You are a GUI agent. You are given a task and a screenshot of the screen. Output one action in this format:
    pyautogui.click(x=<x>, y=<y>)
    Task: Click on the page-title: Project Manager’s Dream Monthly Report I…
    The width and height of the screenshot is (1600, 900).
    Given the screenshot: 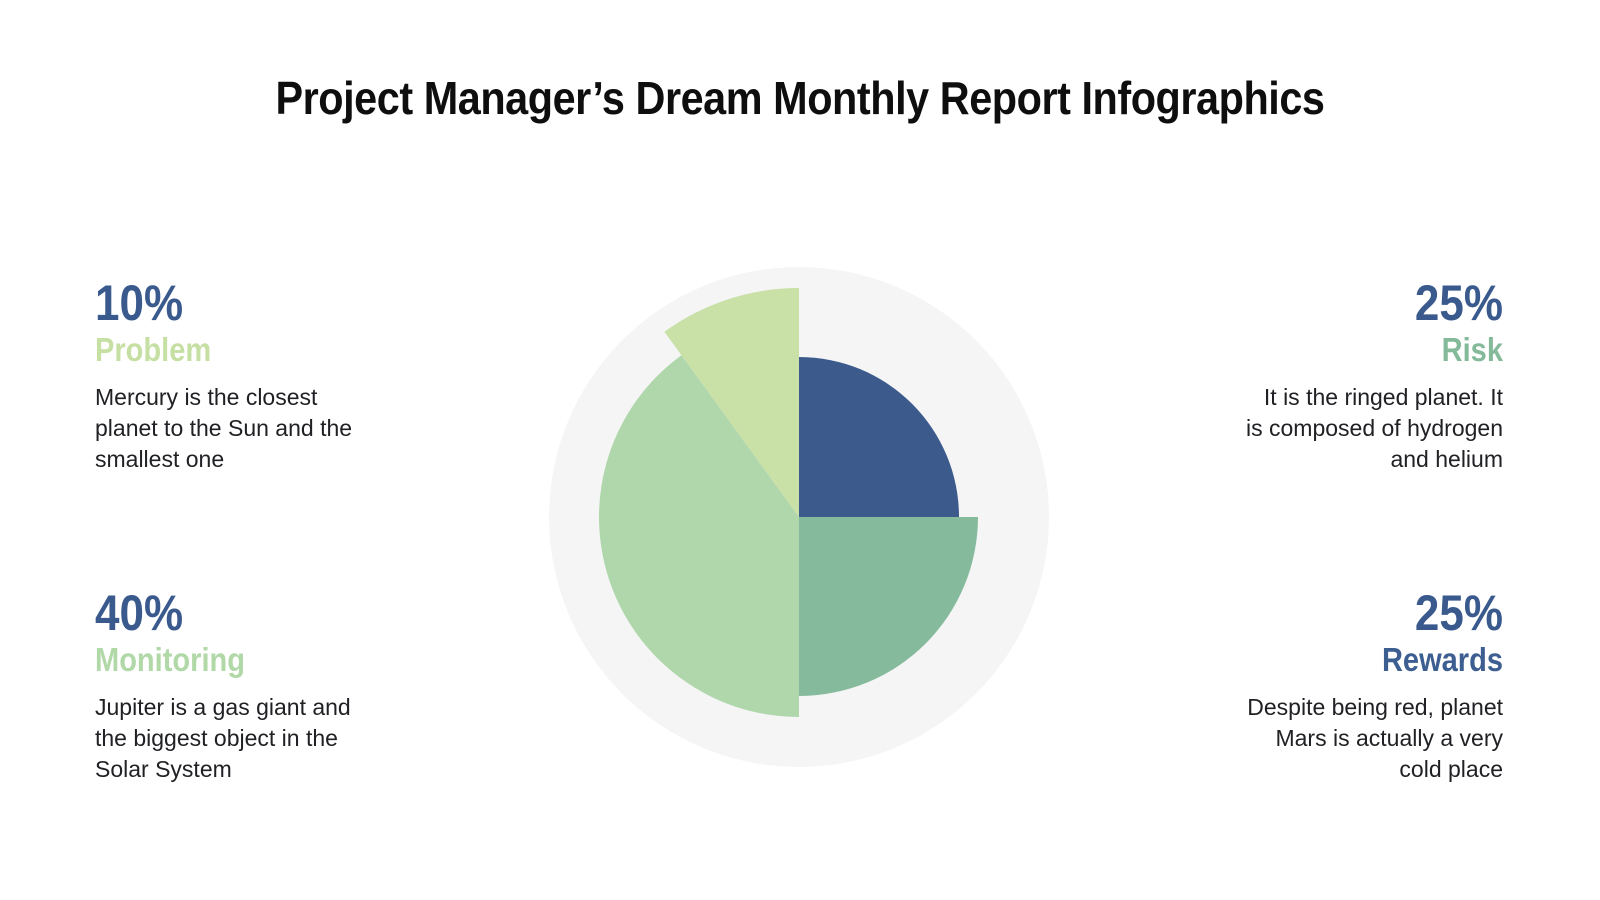 What is the action you would take?
    pyautogui.click(x=800, y=98)
    